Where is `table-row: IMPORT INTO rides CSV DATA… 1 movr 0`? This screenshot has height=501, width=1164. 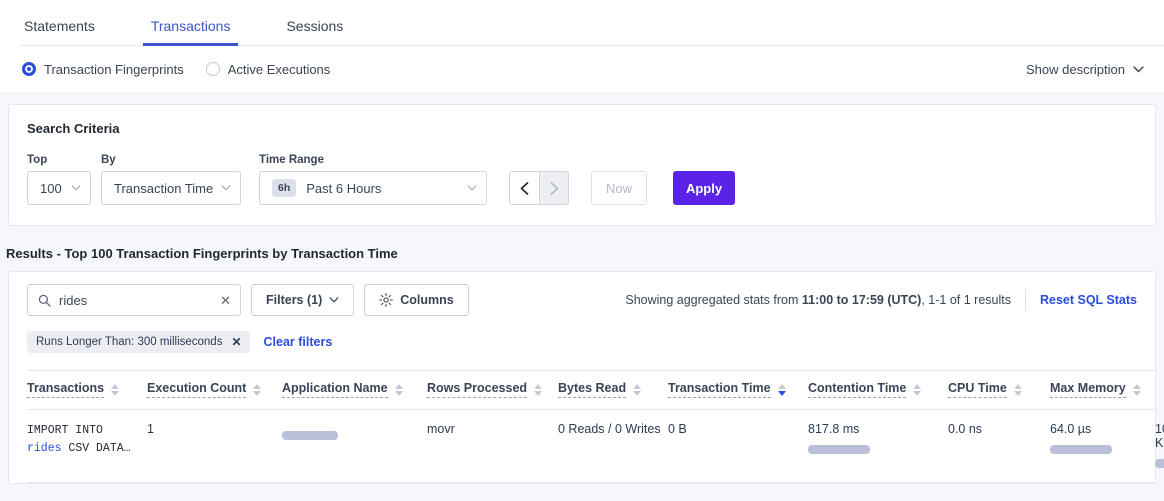 table-row: IMPORT INTO rides CSV DATA… 1 movr 0 is located at coordinates (595, 446).